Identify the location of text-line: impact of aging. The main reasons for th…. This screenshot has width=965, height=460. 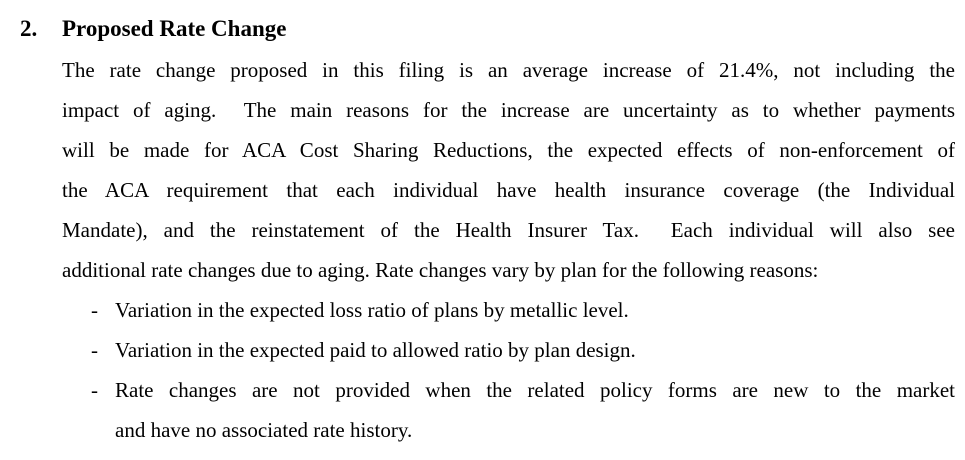
(508, 110).